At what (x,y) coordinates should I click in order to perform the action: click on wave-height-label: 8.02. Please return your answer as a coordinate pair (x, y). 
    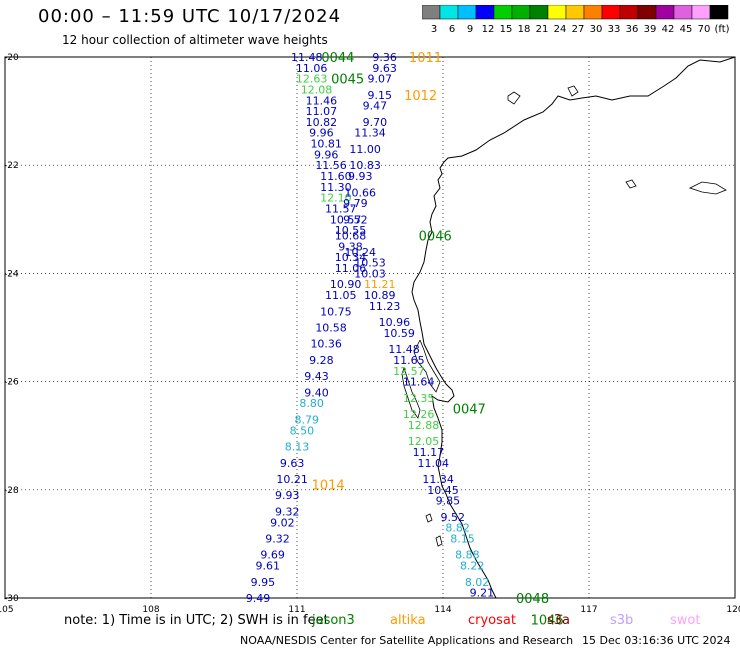
    Looking at the image, I should click on (477, 582).